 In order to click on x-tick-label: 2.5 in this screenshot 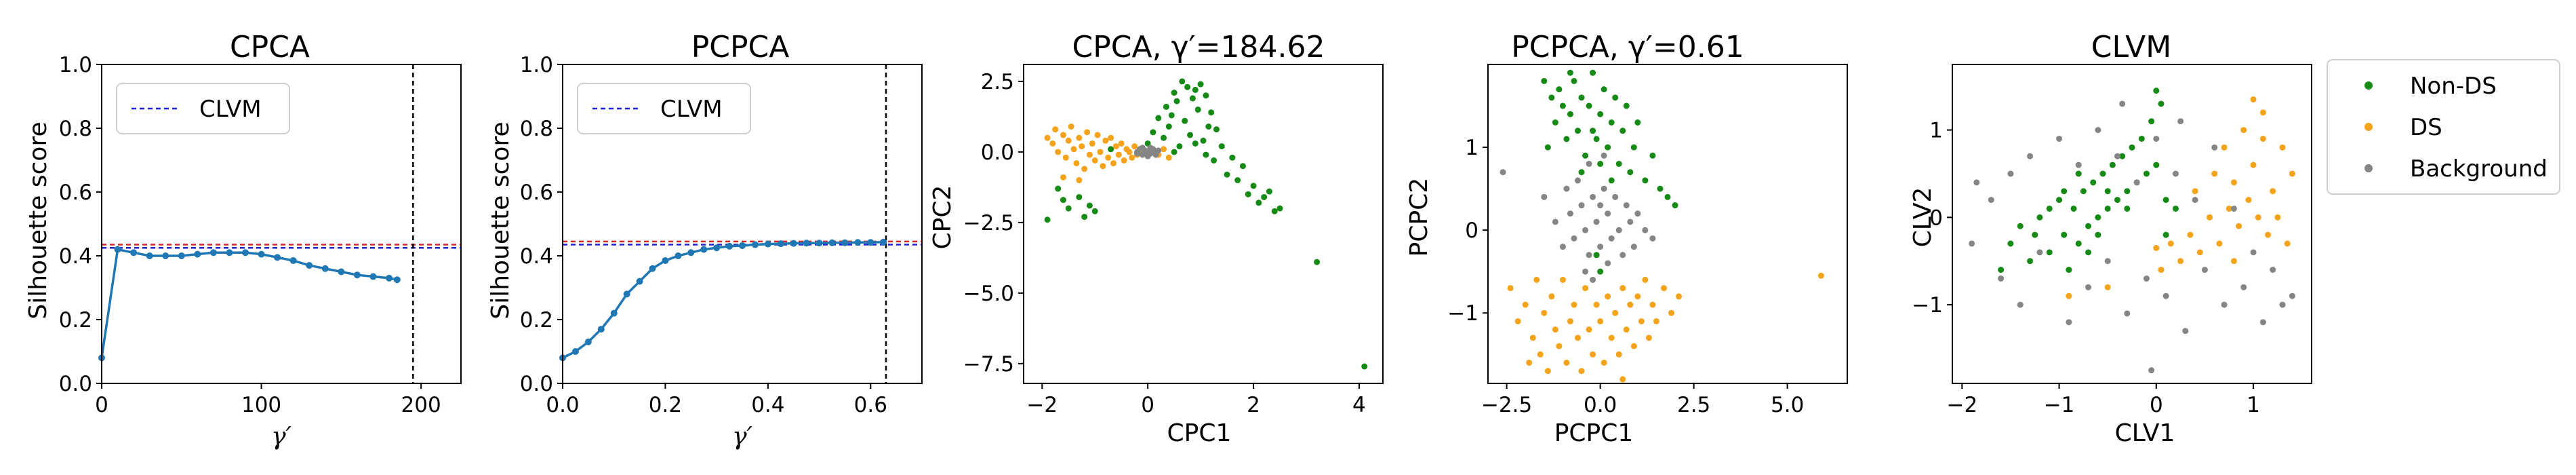, I will do `click(1693, 405)`.